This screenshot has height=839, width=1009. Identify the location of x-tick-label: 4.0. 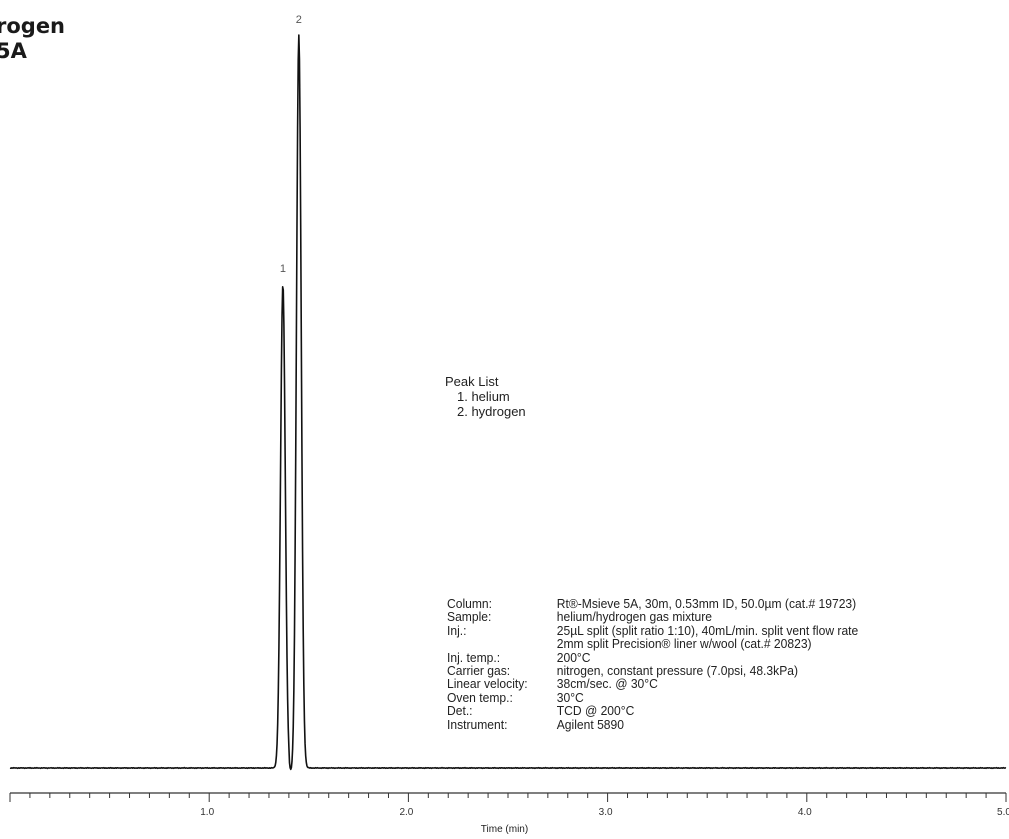
(805, 812).